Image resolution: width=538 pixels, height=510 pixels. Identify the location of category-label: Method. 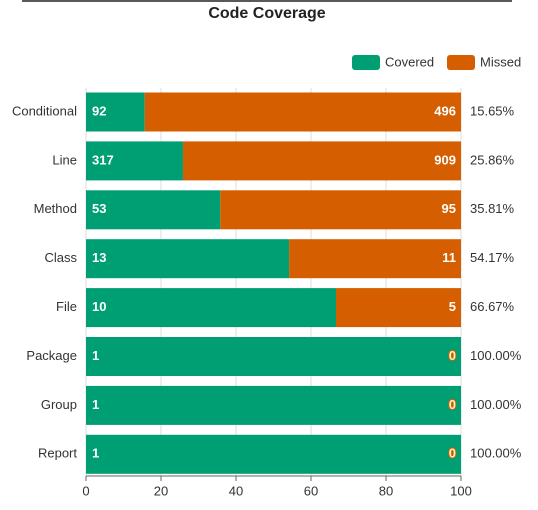
(55, 208).